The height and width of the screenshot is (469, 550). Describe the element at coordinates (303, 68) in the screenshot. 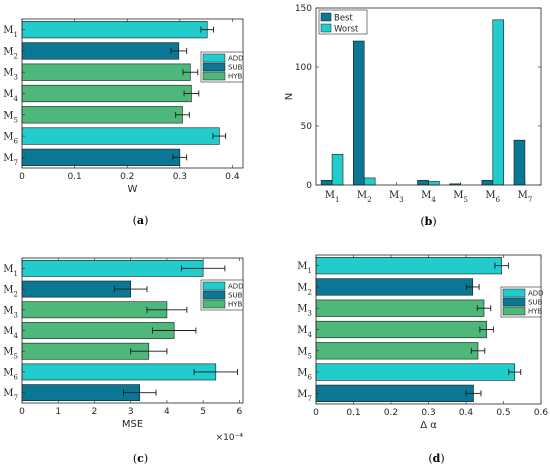

I see `y-tick-label: 100` at that location.